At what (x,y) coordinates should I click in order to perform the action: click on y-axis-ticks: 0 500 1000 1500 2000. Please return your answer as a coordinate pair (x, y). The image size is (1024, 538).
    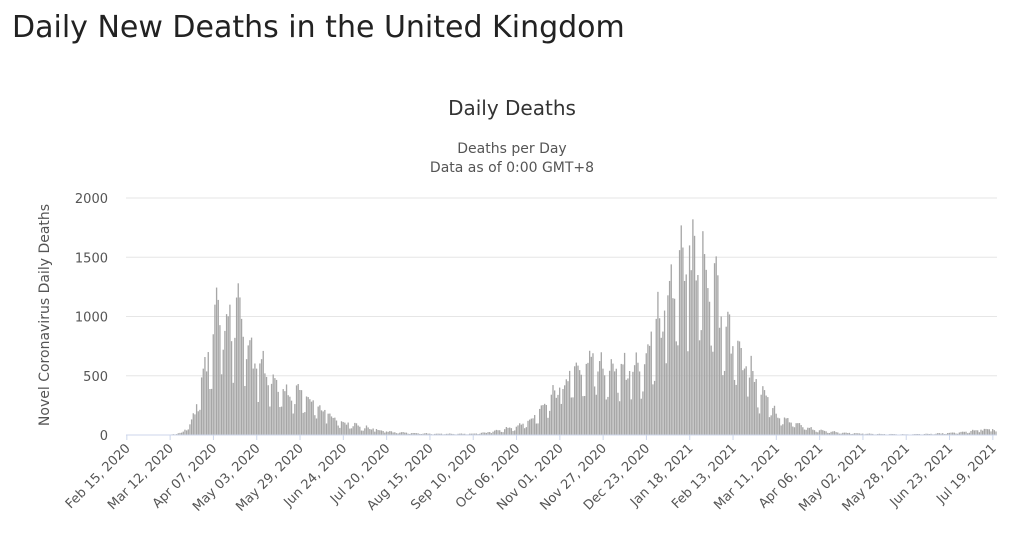
    Looking at the image, I should click on (91, 318).